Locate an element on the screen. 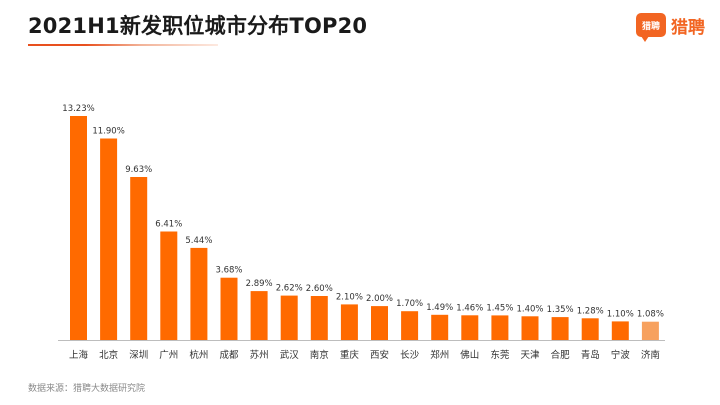 This screenshot has width=720, height=405. logo-wordmark: 猎聘 is located at coordinates (688, 27).